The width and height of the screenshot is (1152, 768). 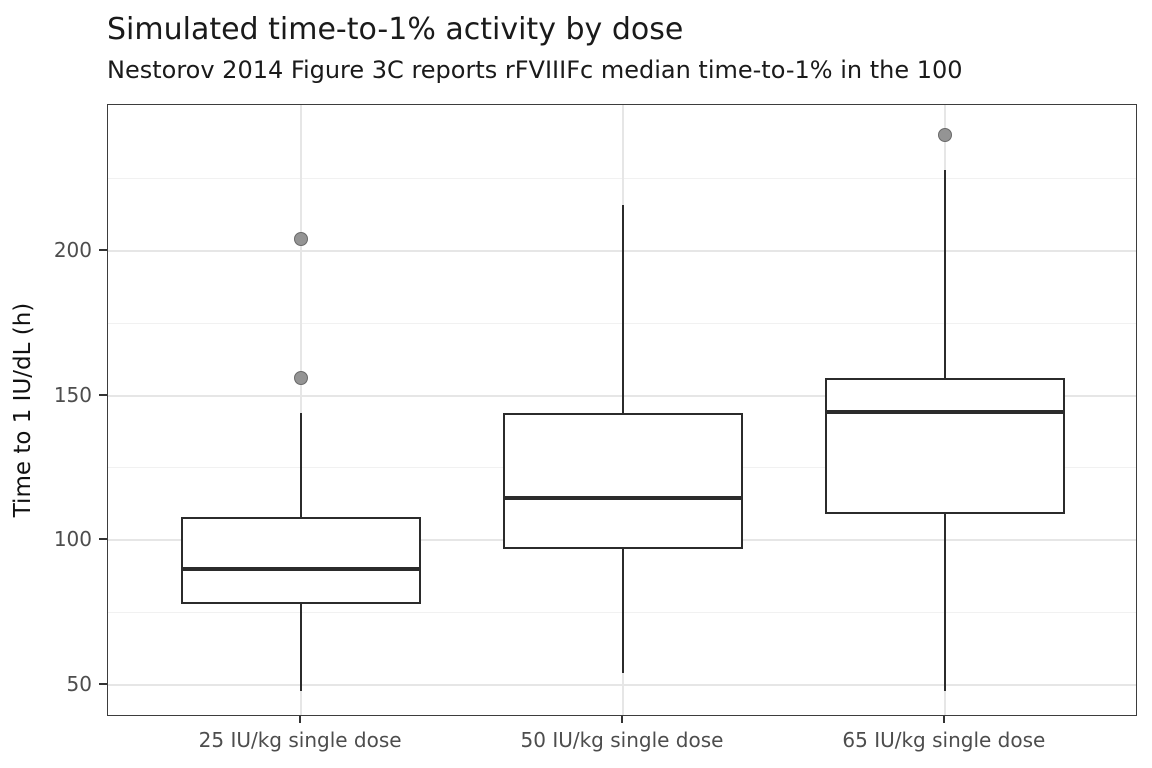 I want to click on y-tick-label-50: 50, so click(x=79, y=683).